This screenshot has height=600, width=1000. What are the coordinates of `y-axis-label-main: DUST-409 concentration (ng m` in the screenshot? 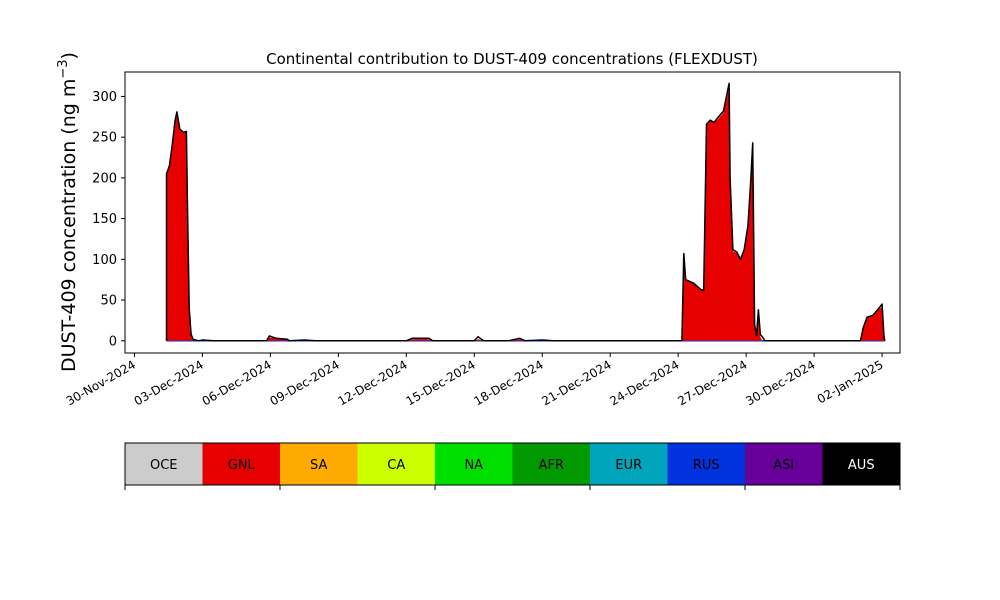 It's located at (69, 225).